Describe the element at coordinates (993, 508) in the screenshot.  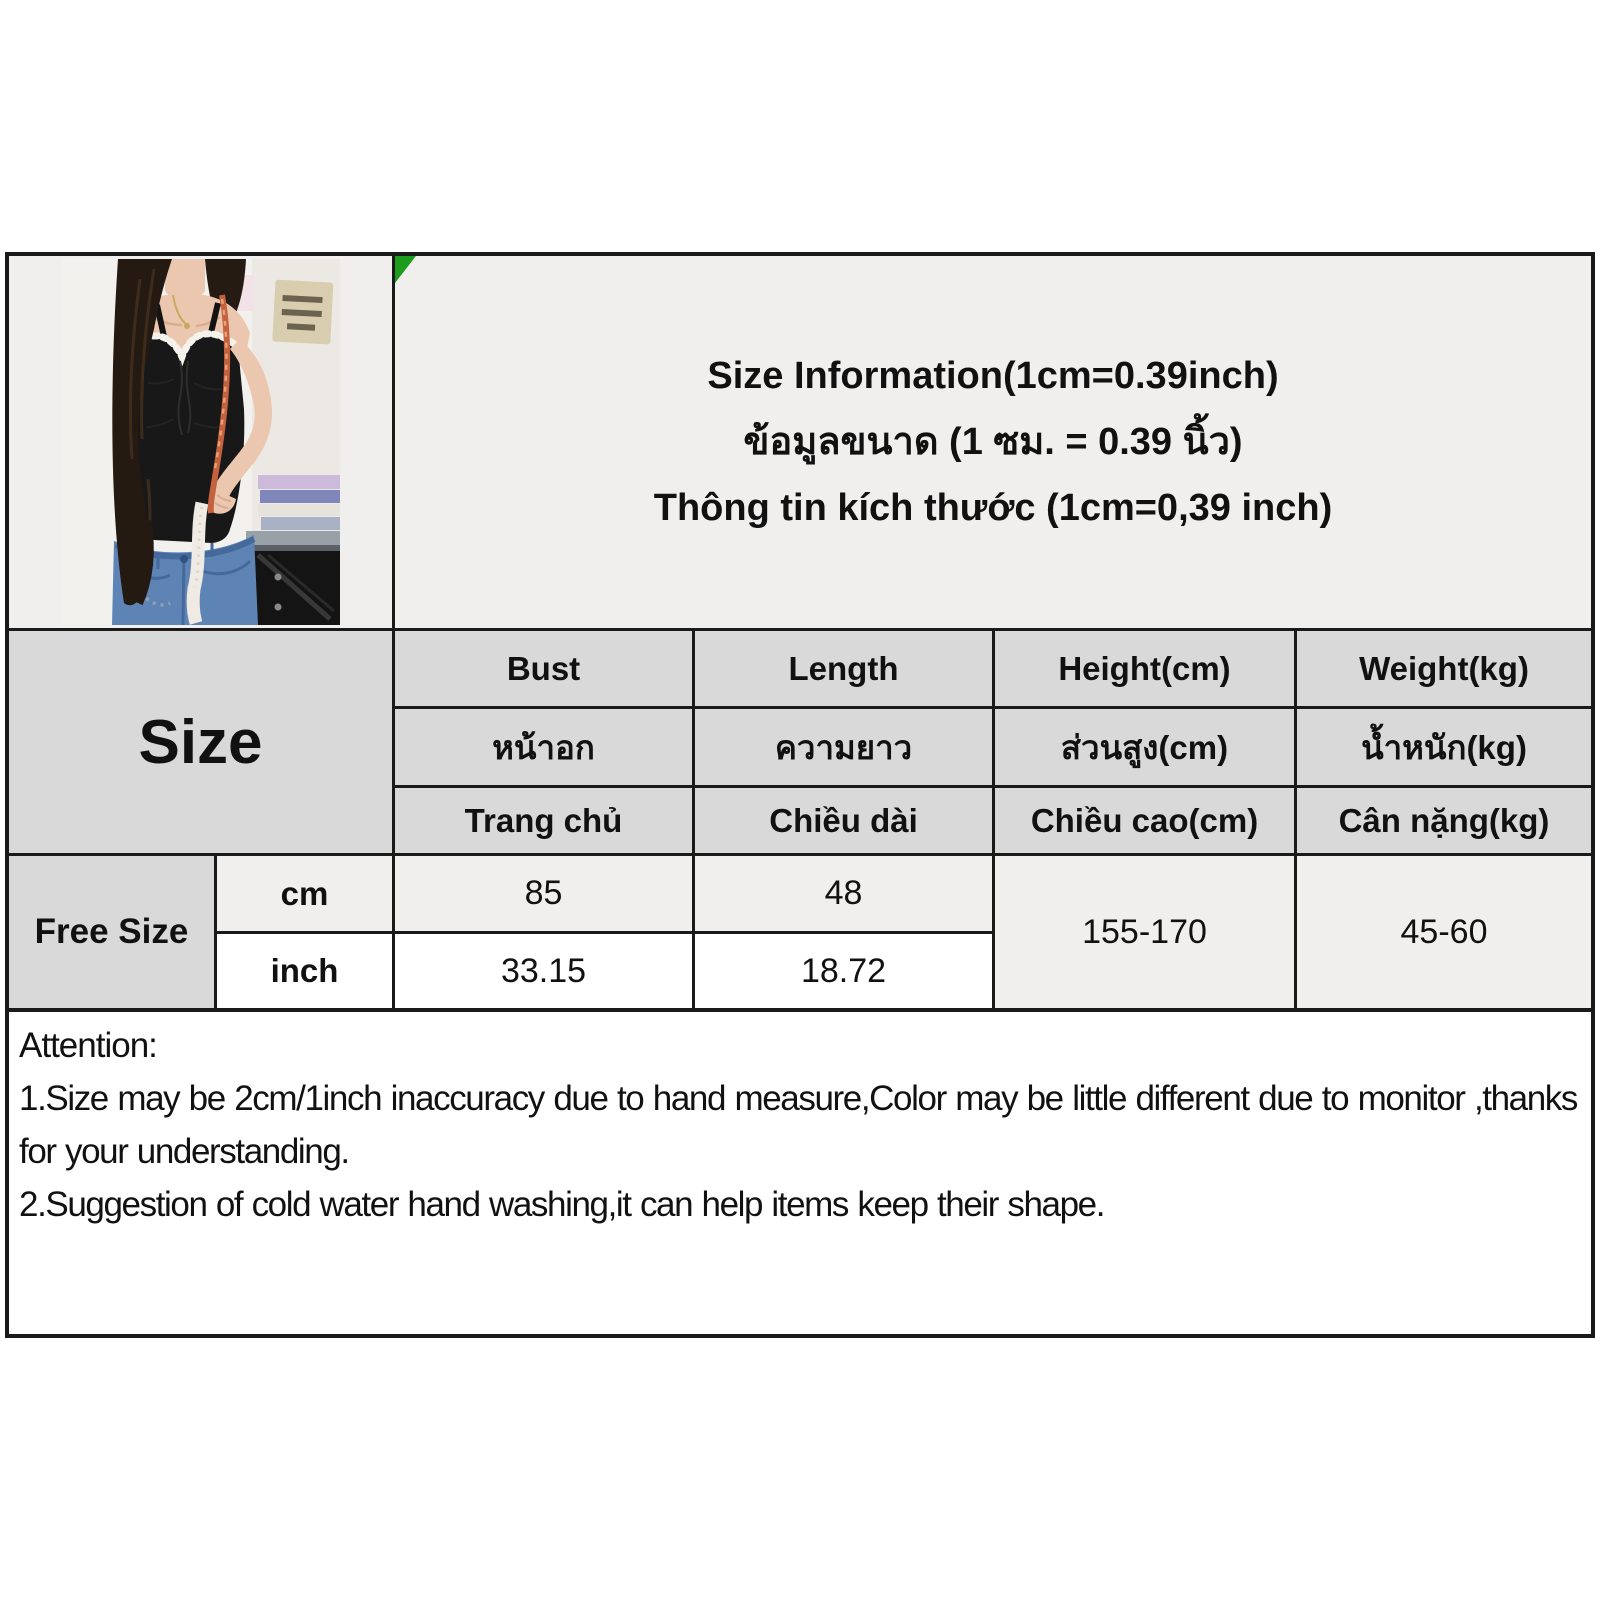
I see `title-line-vi: Thông tin kích thước (1cm=0,39 inch)` at that location.